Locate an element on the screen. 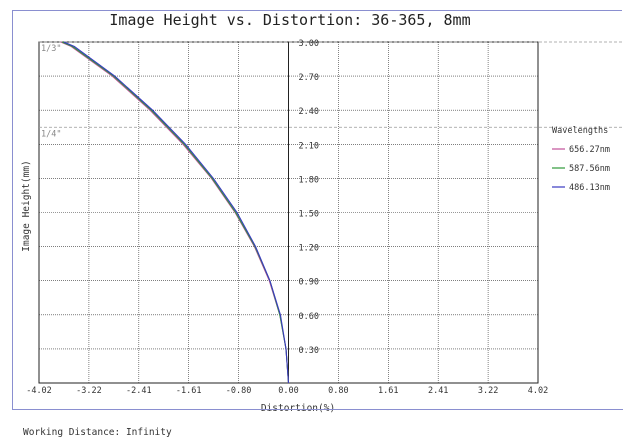  x-tick-label: -0.80 is located at coordinates (239, 391).